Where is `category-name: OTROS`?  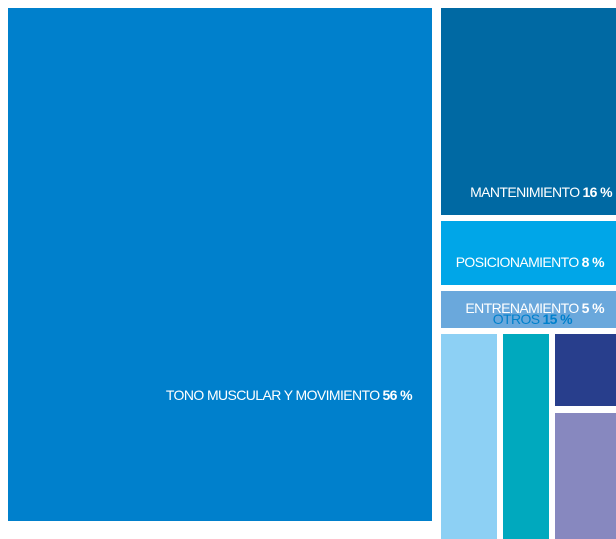 category-name: OTROS is located at coordinates (516, 319).